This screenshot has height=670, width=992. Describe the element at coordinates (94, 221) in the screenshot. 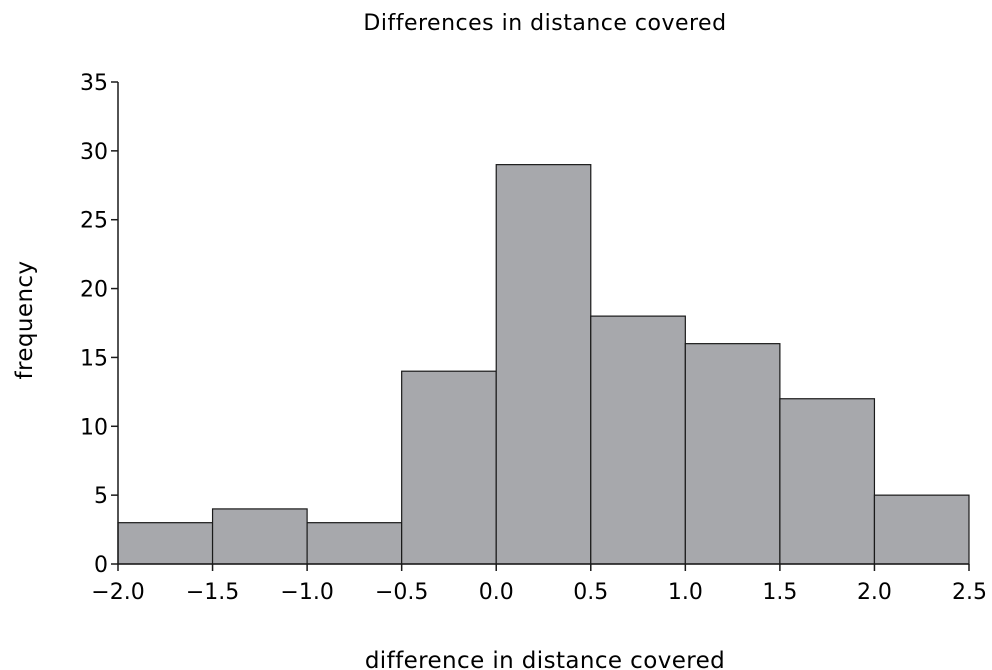

I see `y-tick-label-5: 25` at that location.